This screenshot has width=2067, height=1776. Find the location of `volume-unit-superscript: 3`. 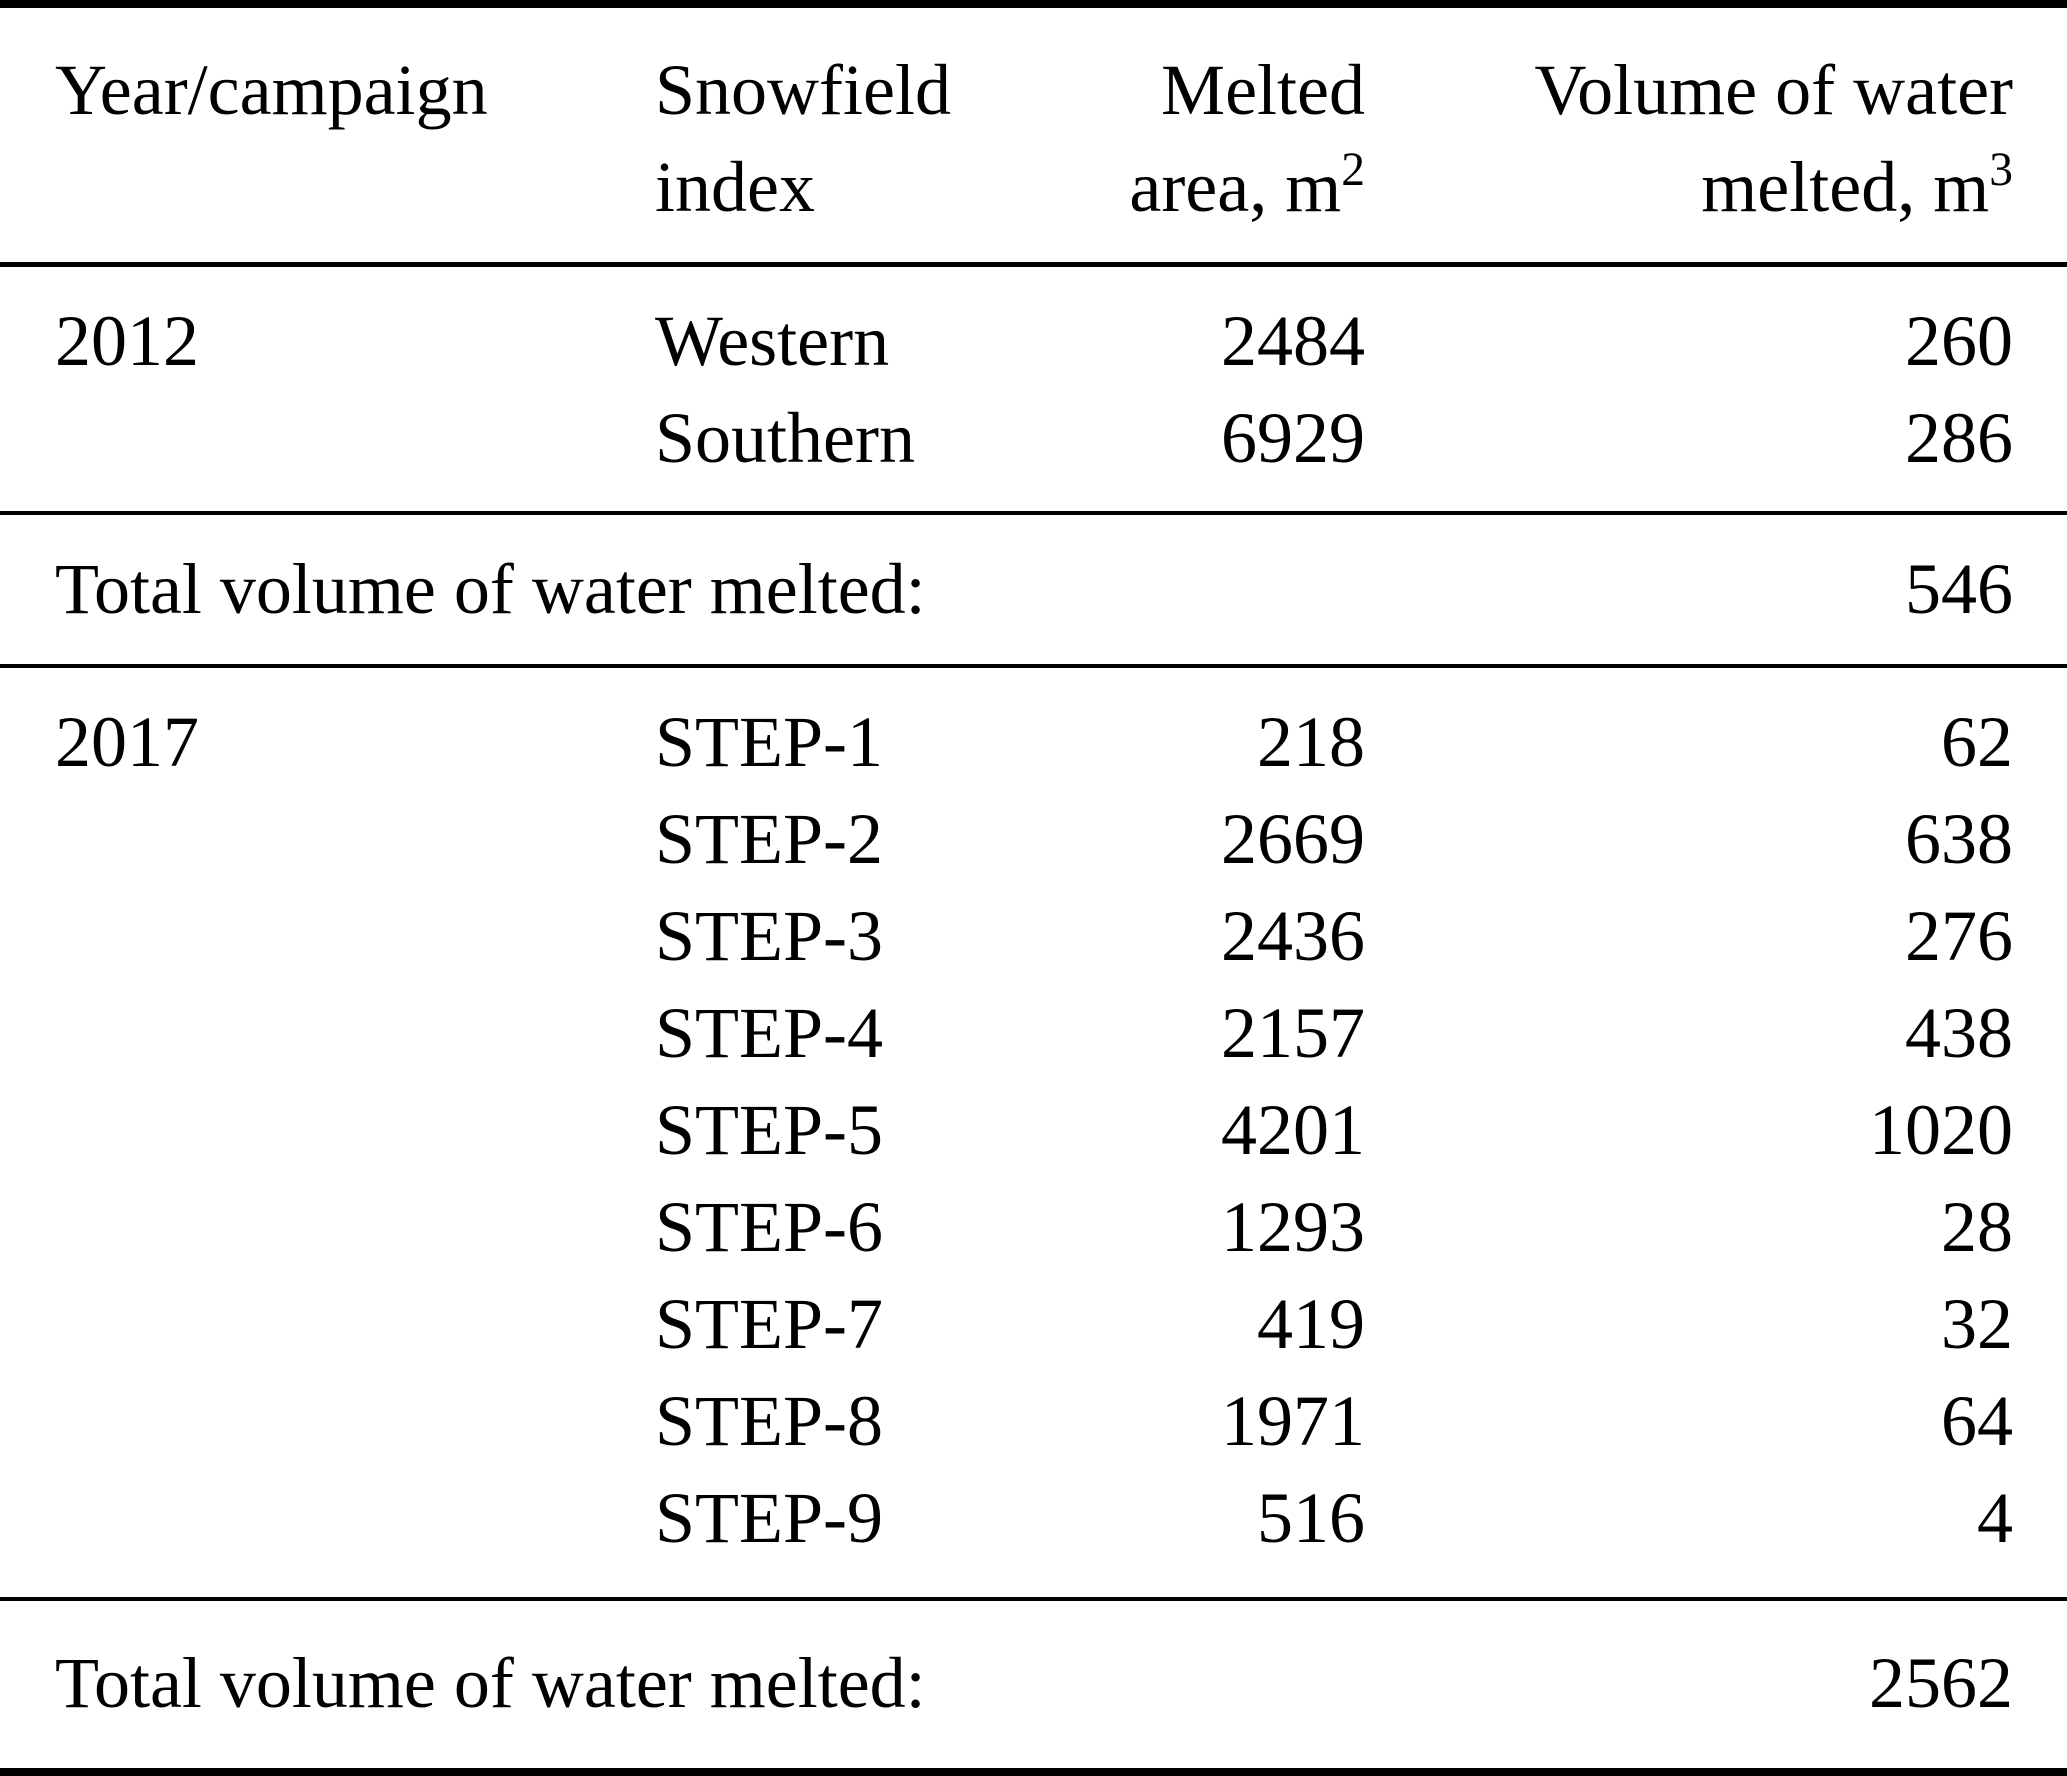

volume-unit-superscript: 3 is located at coordinates (2001, 169).